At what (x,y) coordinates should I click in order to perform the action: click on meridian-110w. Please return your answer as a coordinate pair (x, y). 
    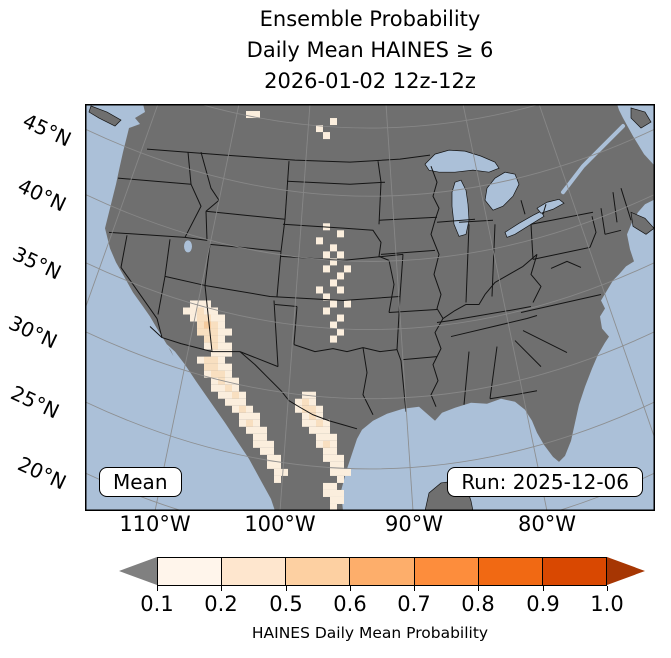
    Looking at the image, I should click on (197, 307).